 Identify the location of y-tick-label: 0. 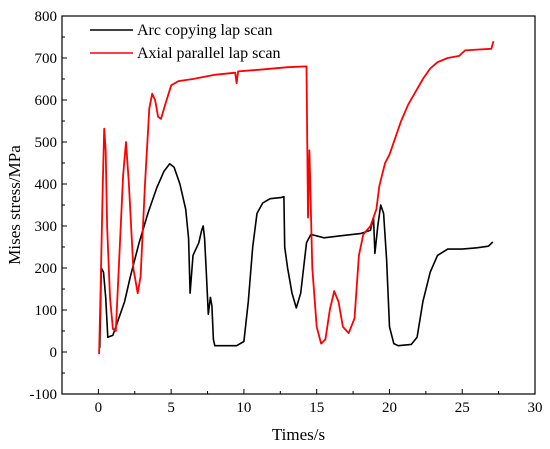
(54, 353).